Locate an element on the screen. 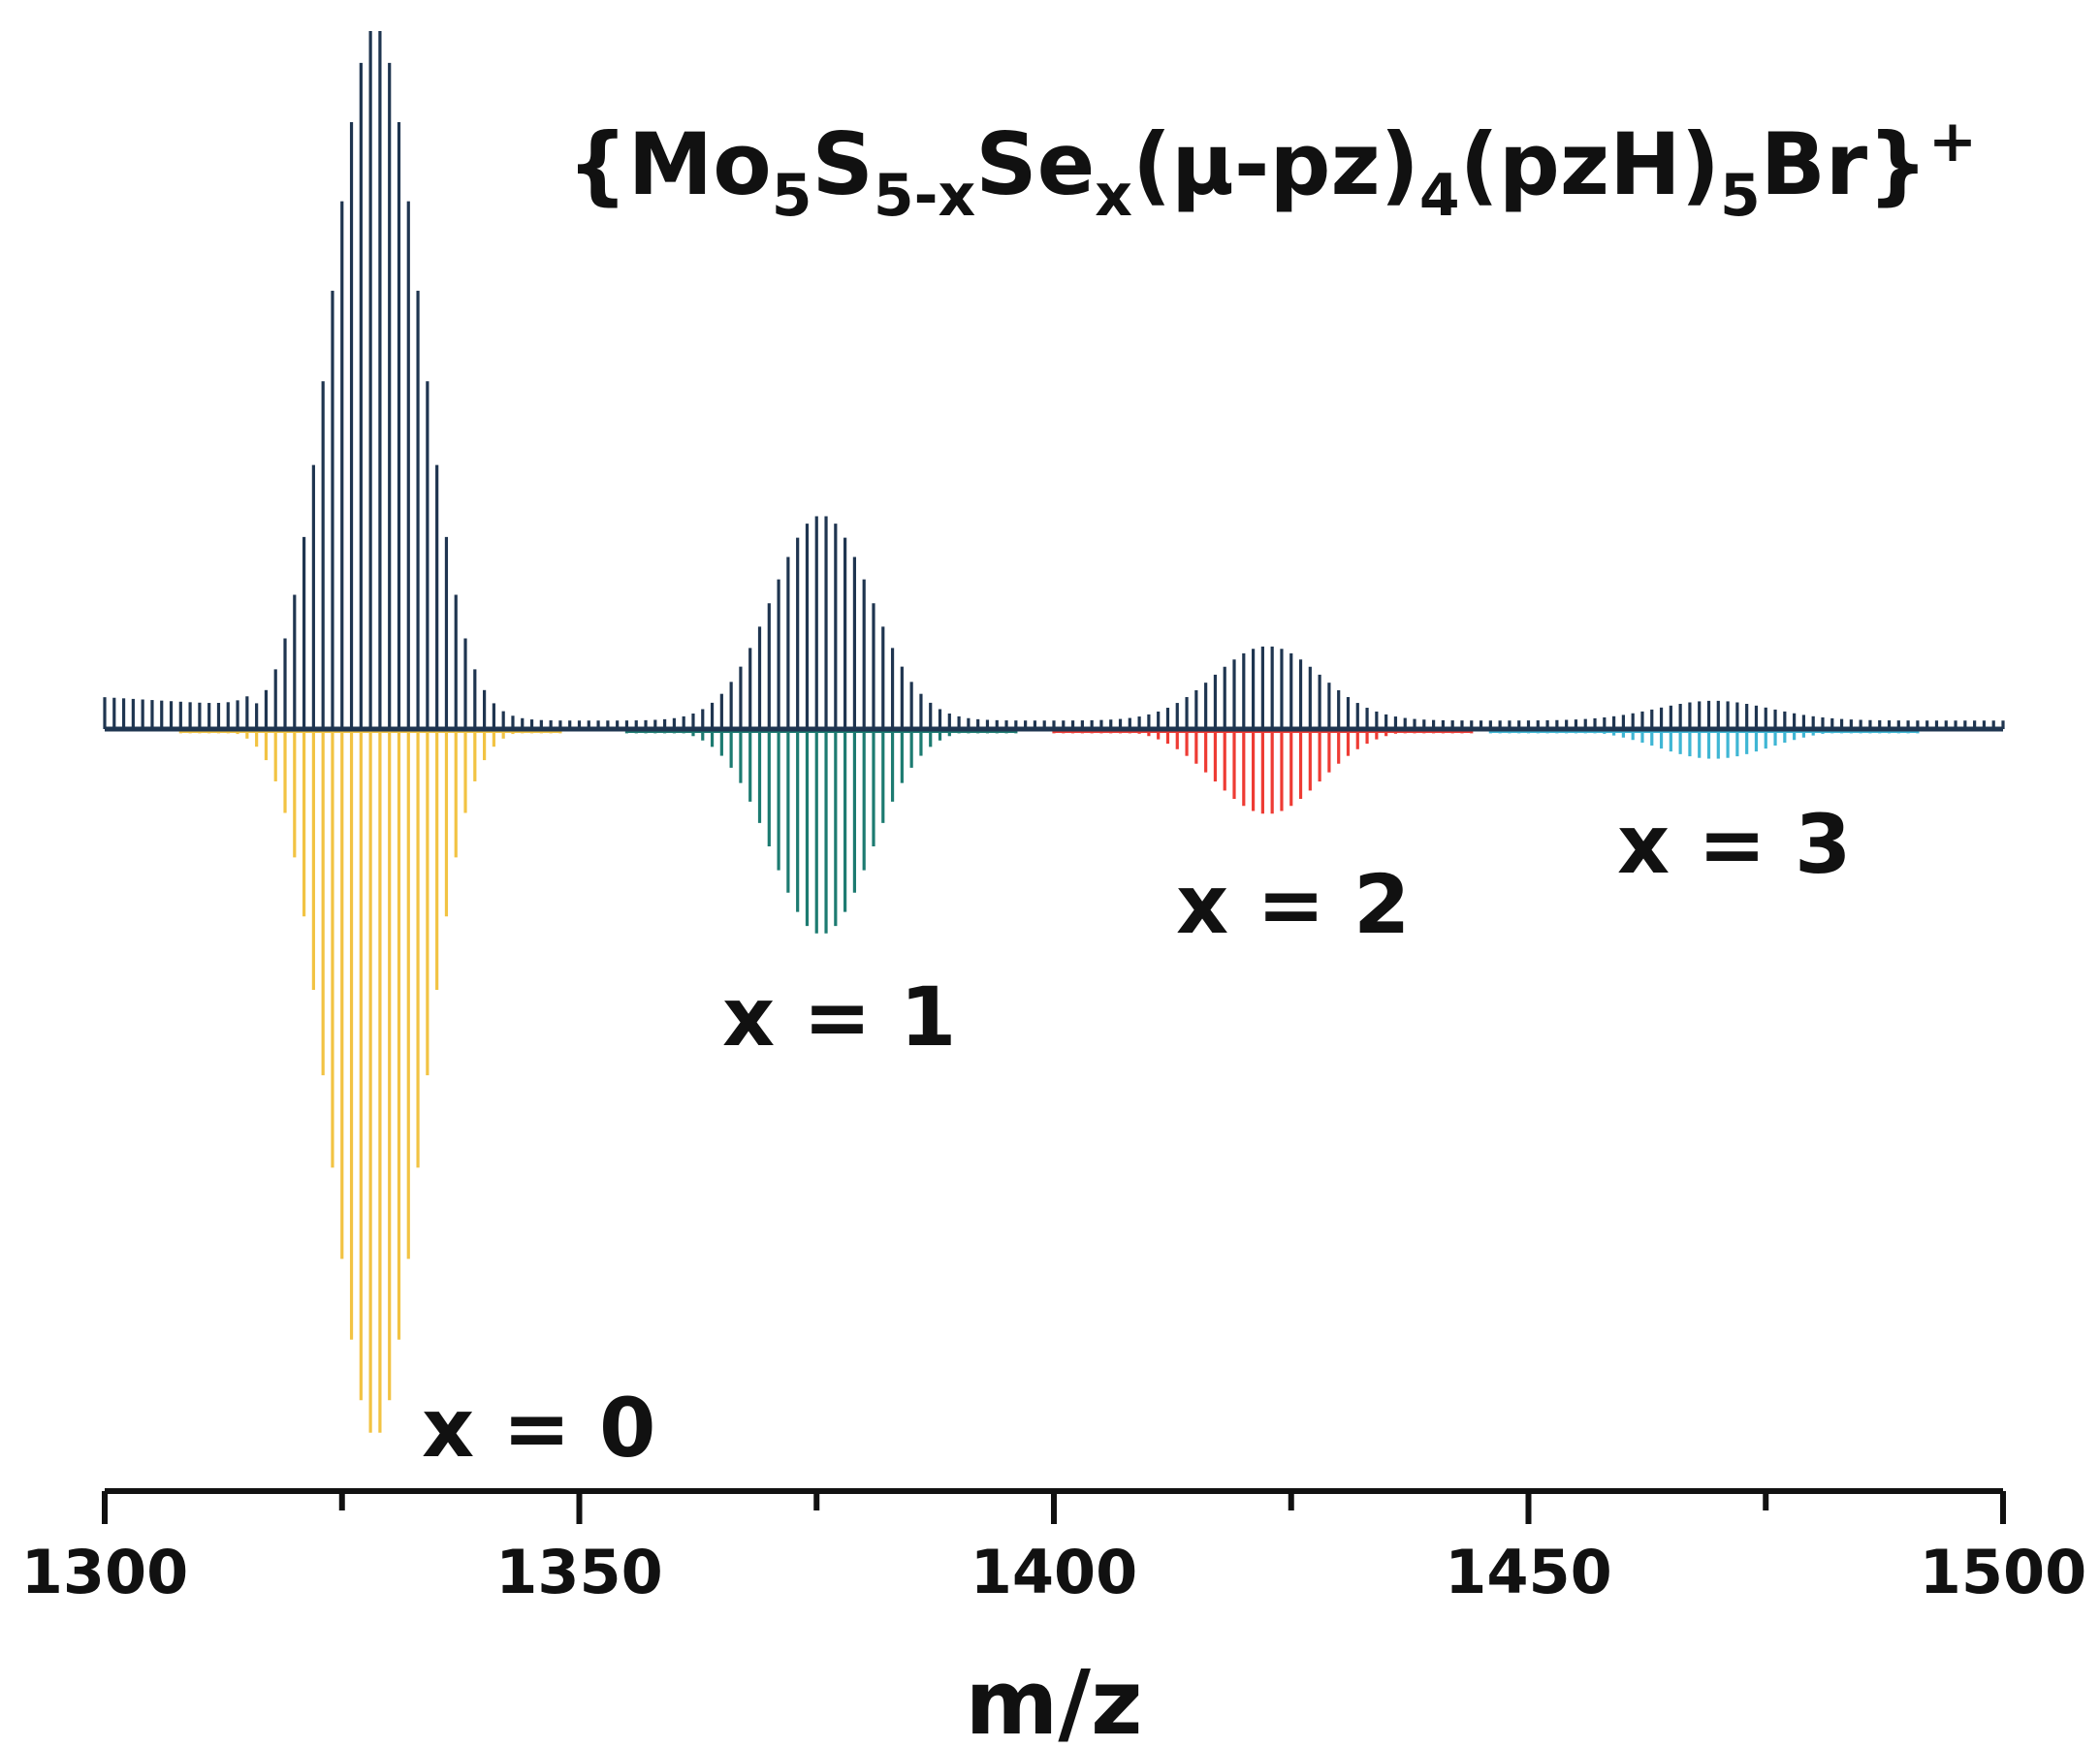  series-label-x1: x = 1 is located at coordinates (839, 1017).